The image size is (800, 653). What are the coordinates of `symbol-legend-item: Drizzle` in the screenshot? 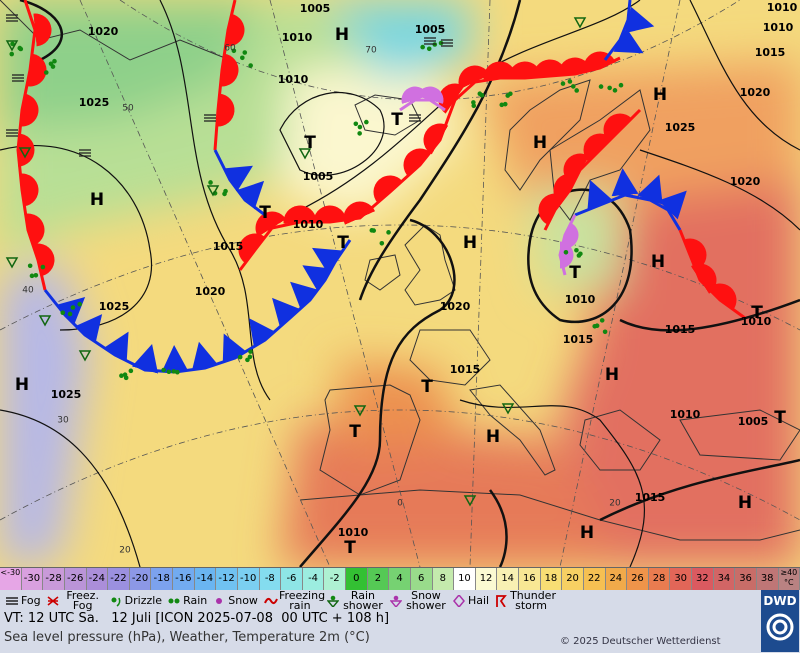 It's located at (133, 601).